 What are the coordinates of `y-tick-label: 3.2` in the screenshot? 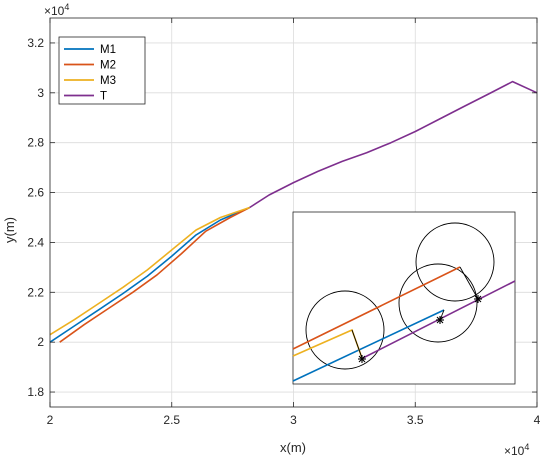 It's located at (35, 43).